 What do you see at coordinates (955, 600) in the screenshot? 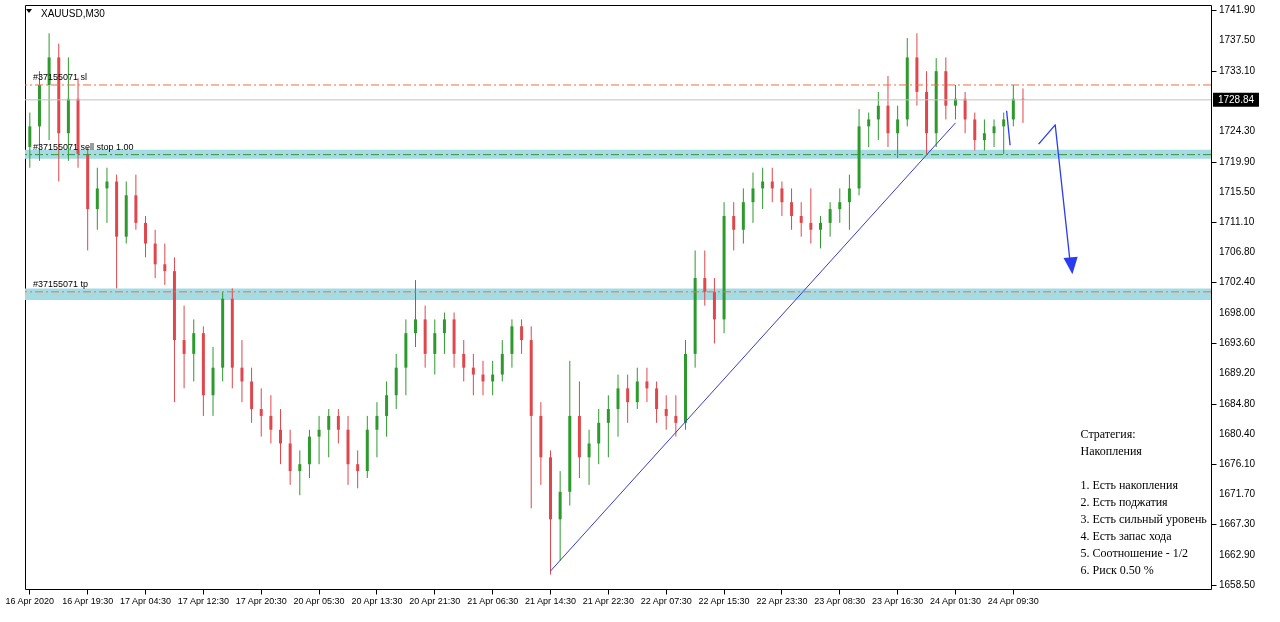
I see `x-tick-label: 24 Apr 01:30` at bounding box center [955, 600].